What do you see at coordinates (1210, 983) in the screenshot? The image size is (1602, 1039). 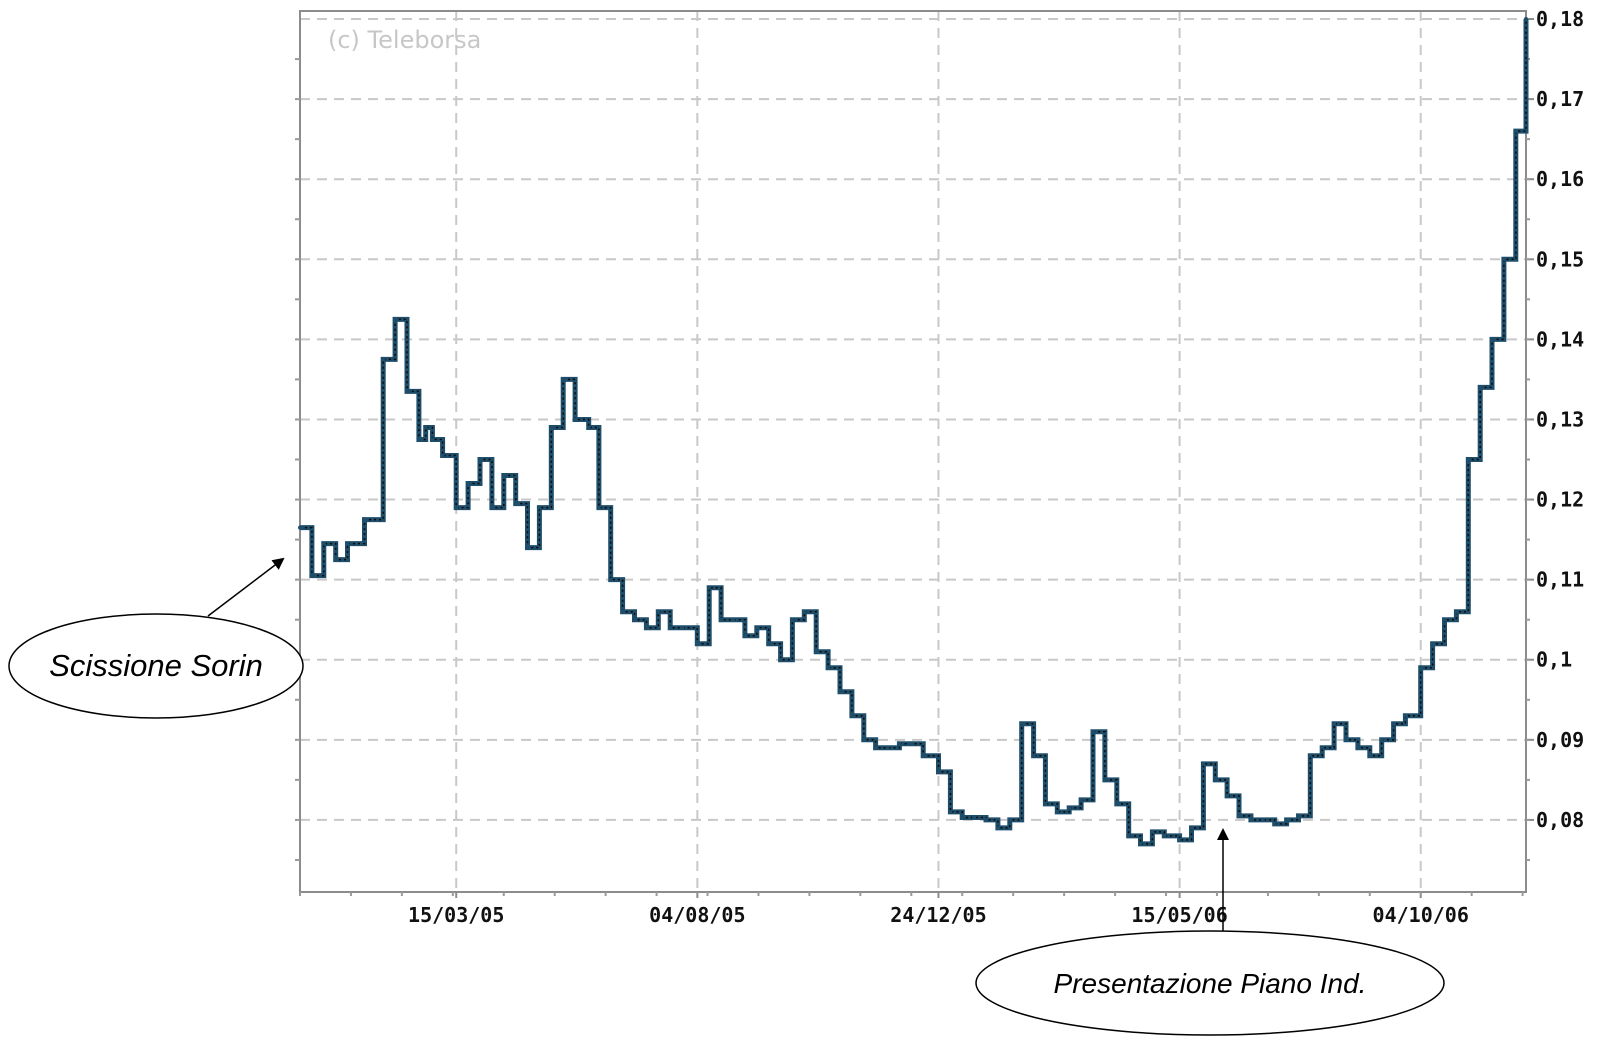 I see `annotation-text-piano: Presentazione Piano Ind.` at bounding box center [1210, 983].